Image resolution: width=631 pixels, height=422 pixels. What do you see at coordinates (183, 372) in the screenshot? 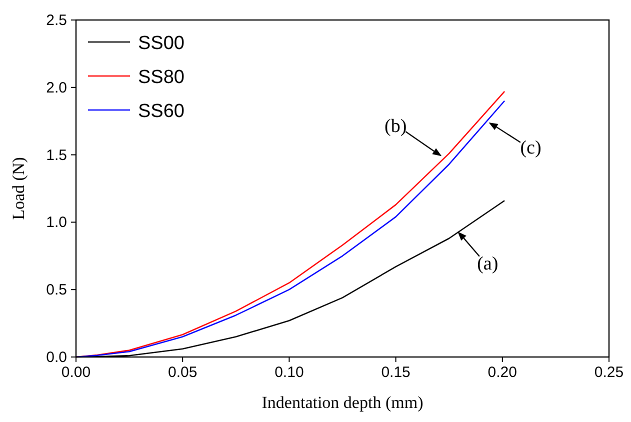
I see `x-tick-label: 0.05` at bounding box center [183, 372].